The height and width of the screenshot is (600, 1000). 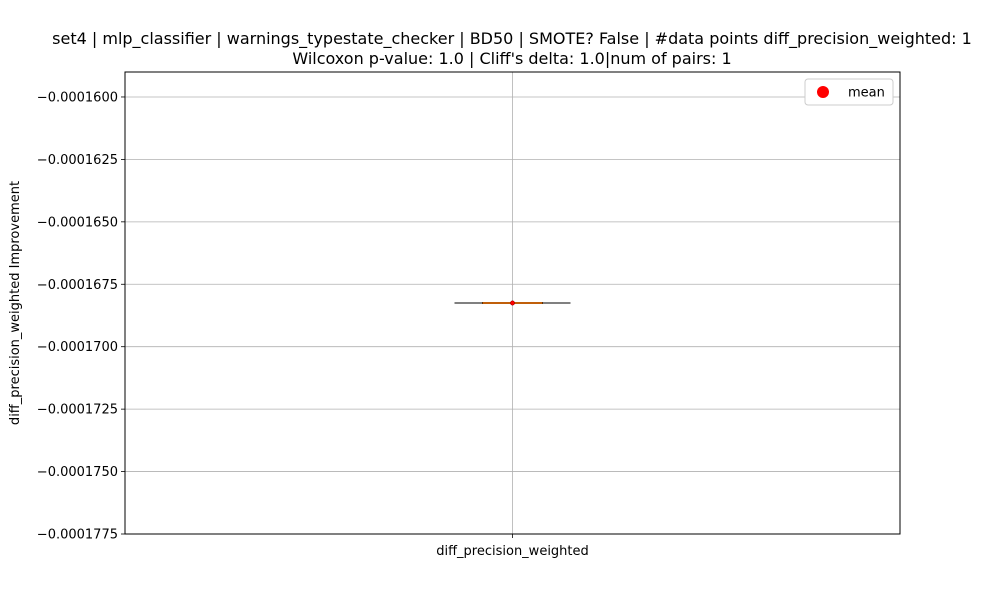 I want to click on y-tick-label: −0.0001725, so click(x=77, y=410).